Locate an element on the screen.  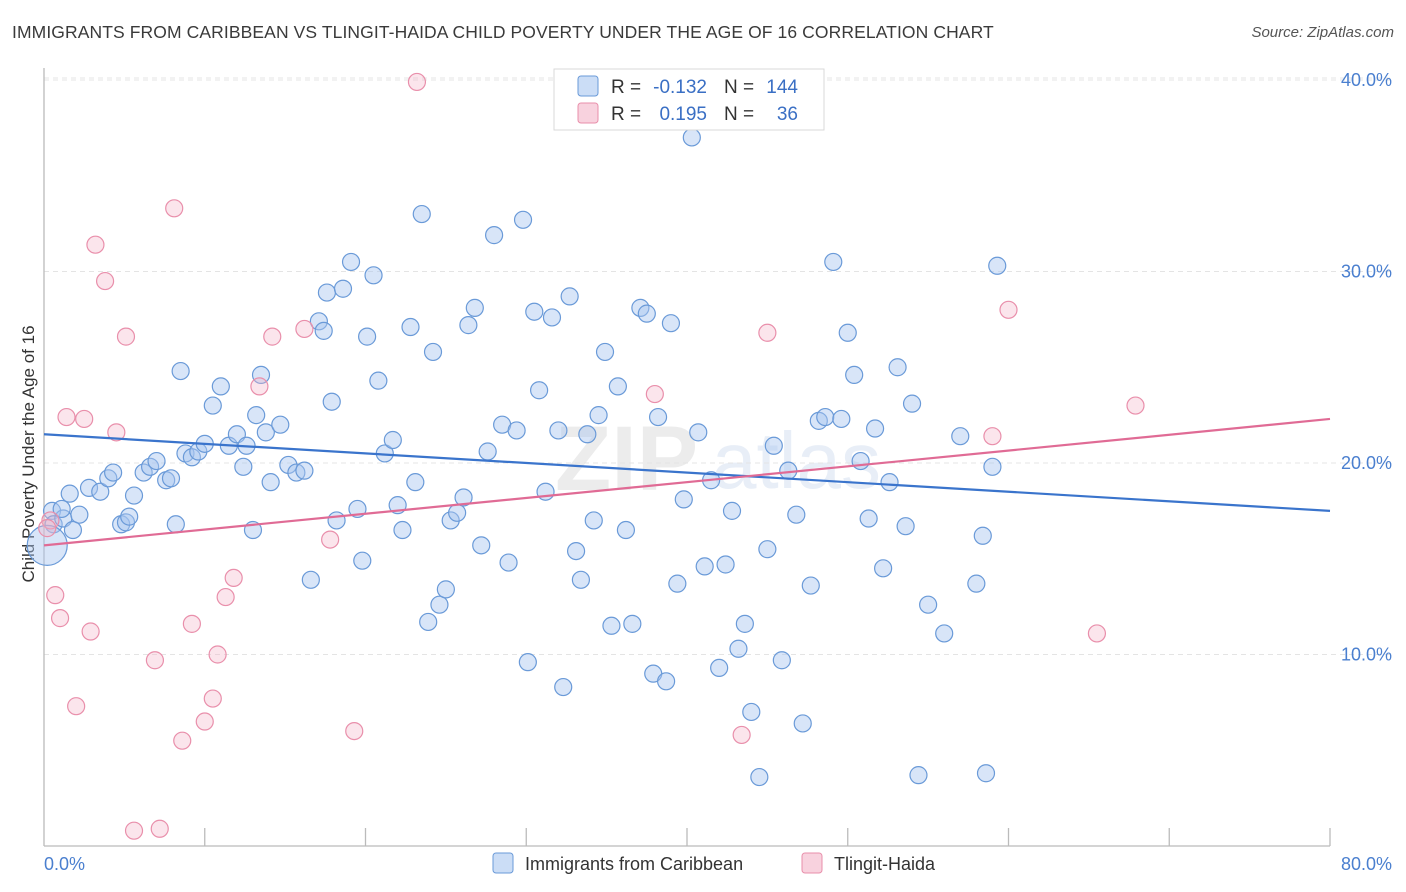
y-tick-label: 10.0% is located at coordinates (1366, 655).